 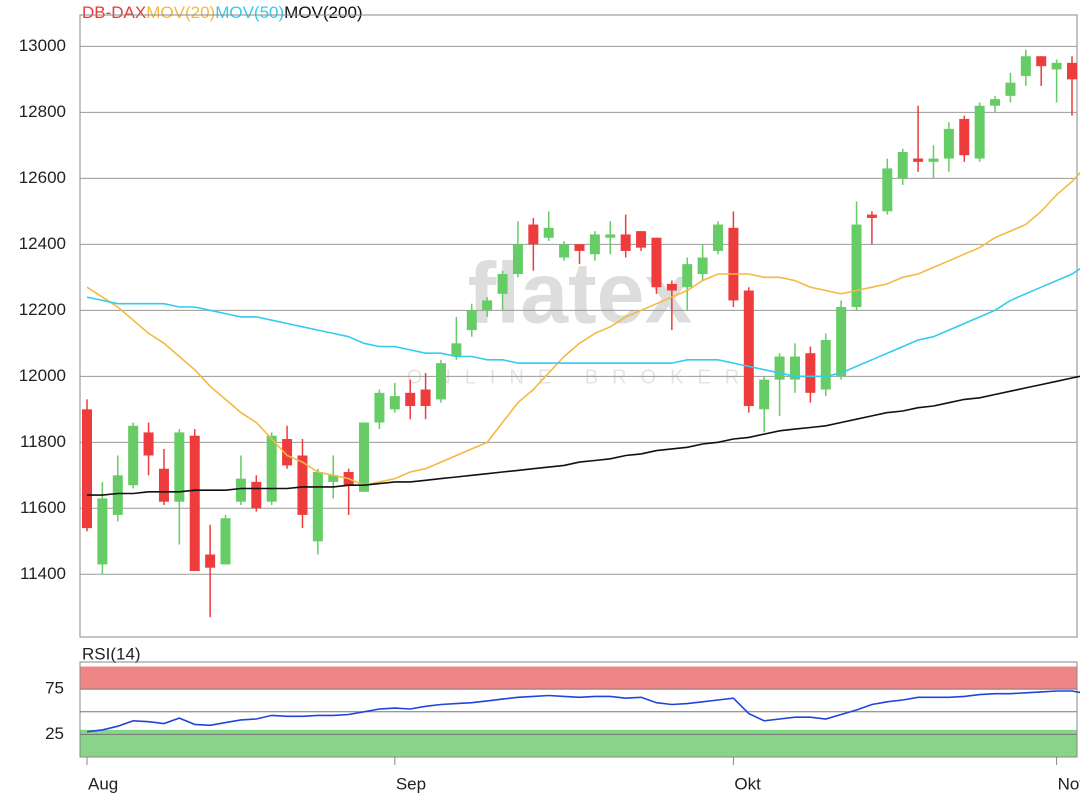 I want to click on y-tick-label: 11400, so click(x=43, y=573).